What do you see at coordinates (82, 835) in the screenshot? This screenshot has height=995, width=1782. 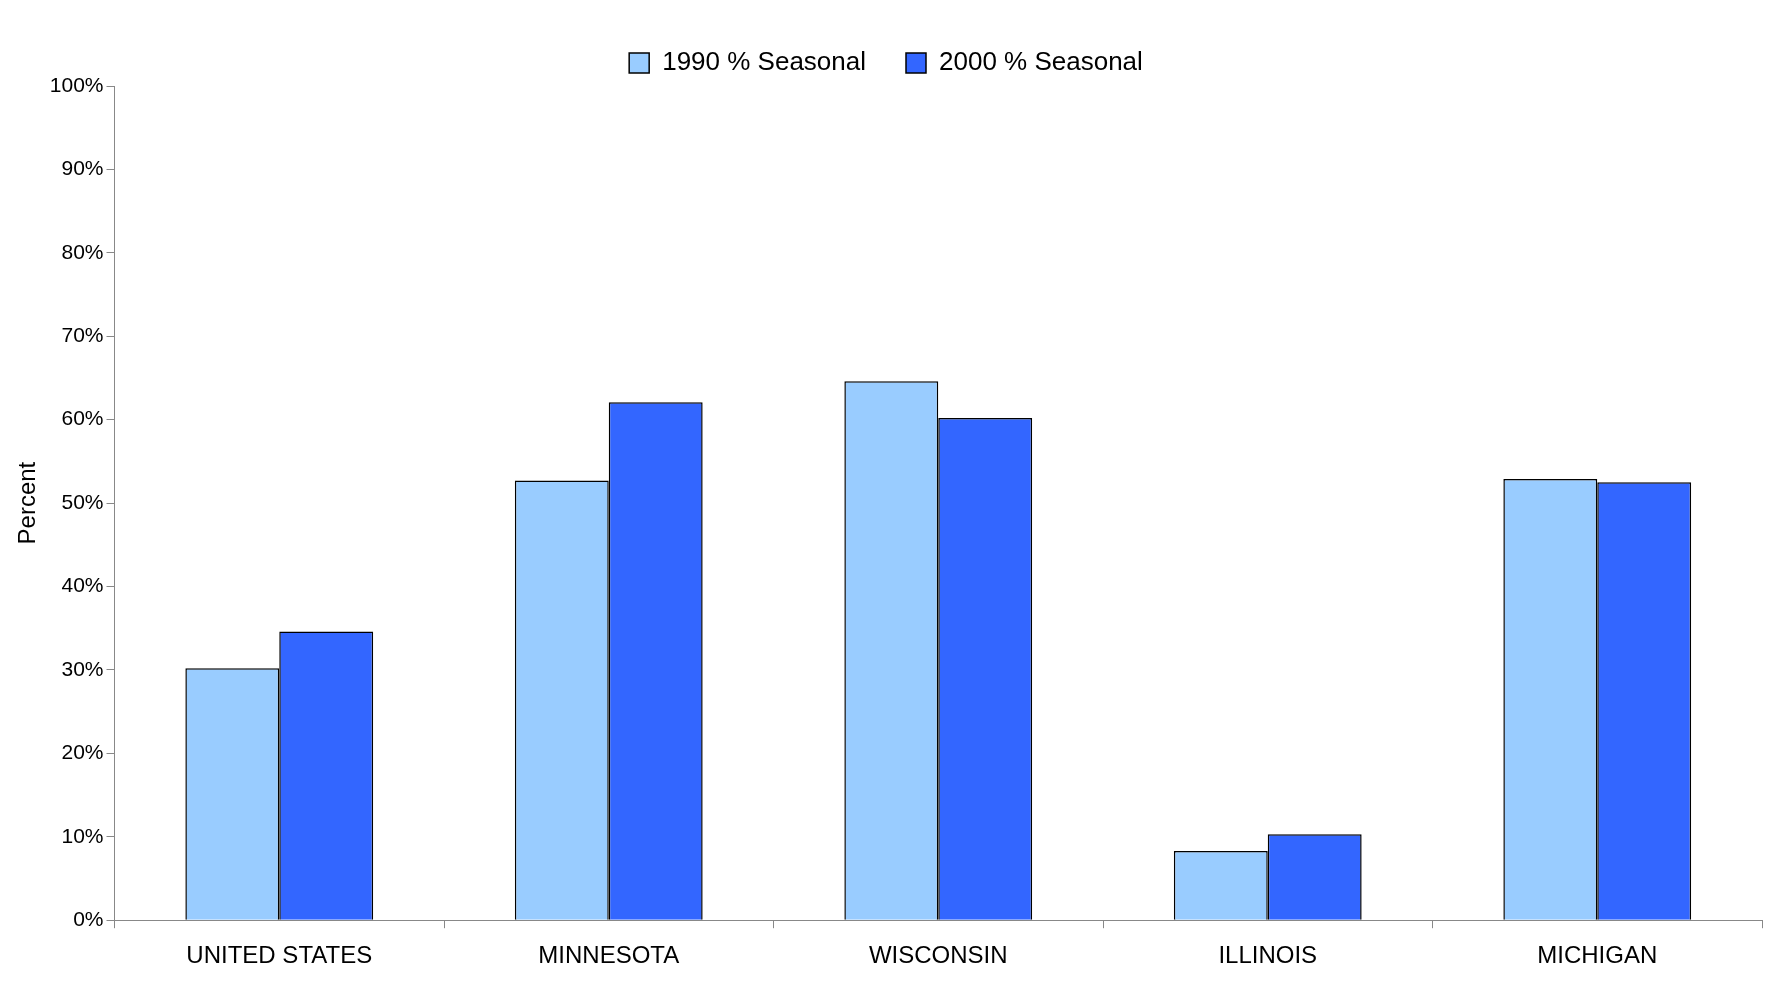 I see `y-tick-label: 10%` at bounding box center [82, 835].